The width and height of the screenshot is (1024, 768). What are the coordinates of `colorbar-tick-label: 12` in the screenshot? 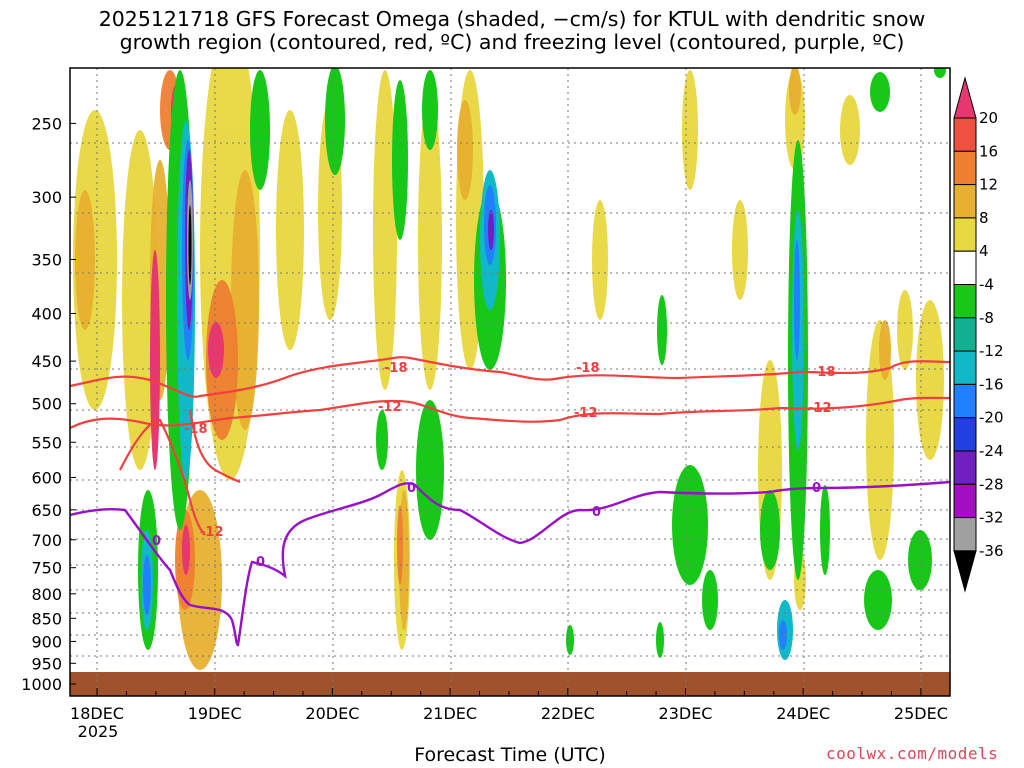 It's located at (988, 185).